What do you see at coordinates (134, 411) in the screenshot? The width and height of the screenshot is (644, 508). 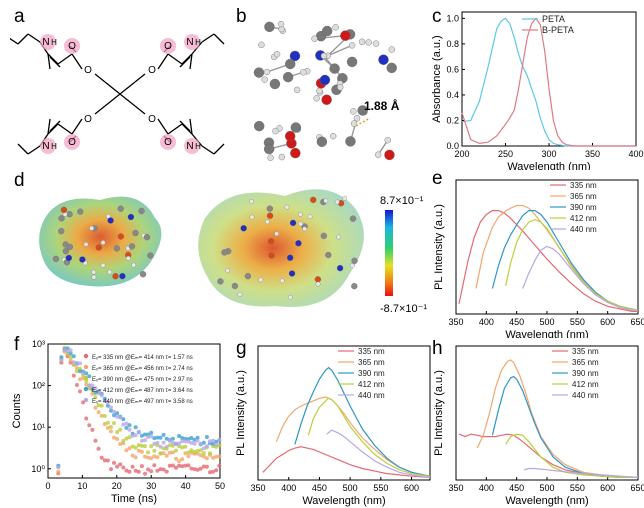 I see `plot-frame` at bounding box center [134, 411].